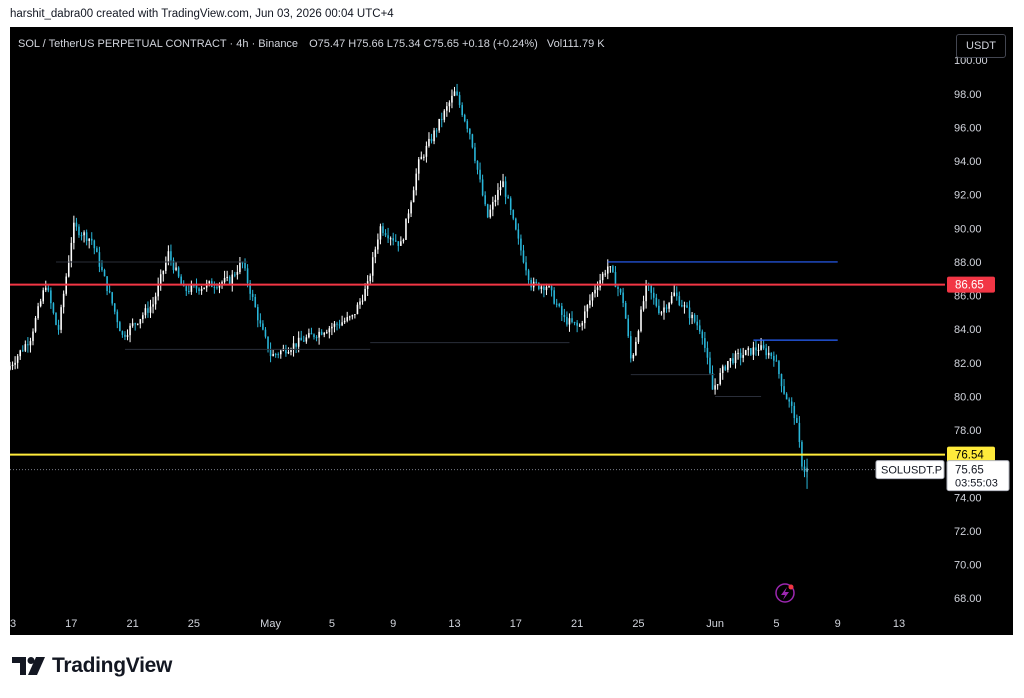 This screenshot has width=1024, height=698. What do you see at coordinates (194, 624) in the screenshot?
I see `x-tick-label: 25` at bounding box center [194, 624].